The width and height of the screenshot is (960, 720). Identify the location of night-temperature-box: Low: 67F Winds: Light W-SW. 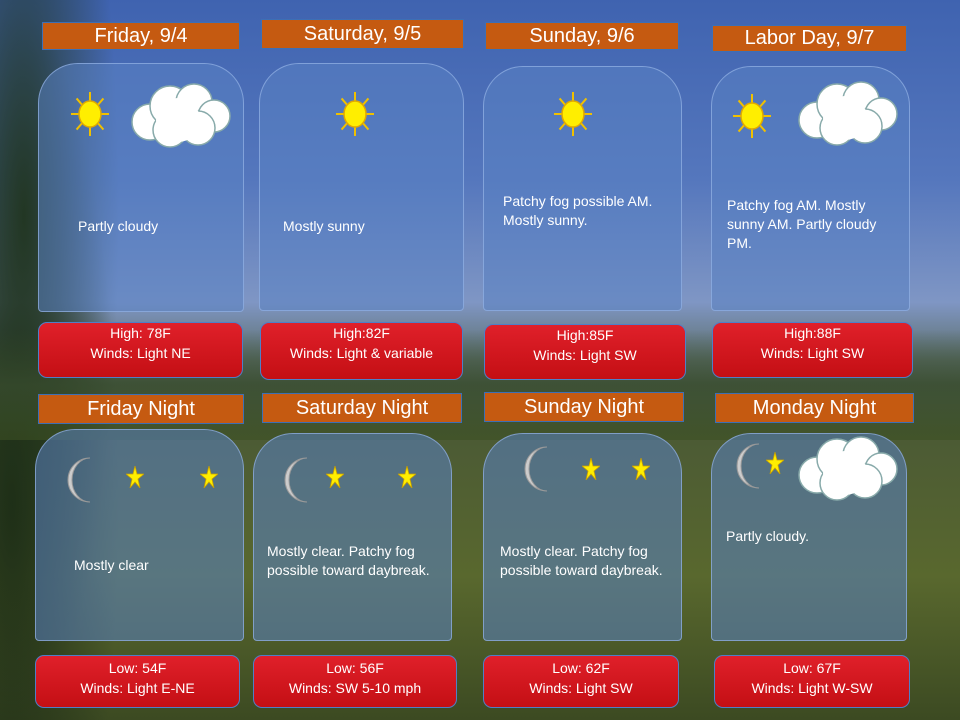
(812, 681).